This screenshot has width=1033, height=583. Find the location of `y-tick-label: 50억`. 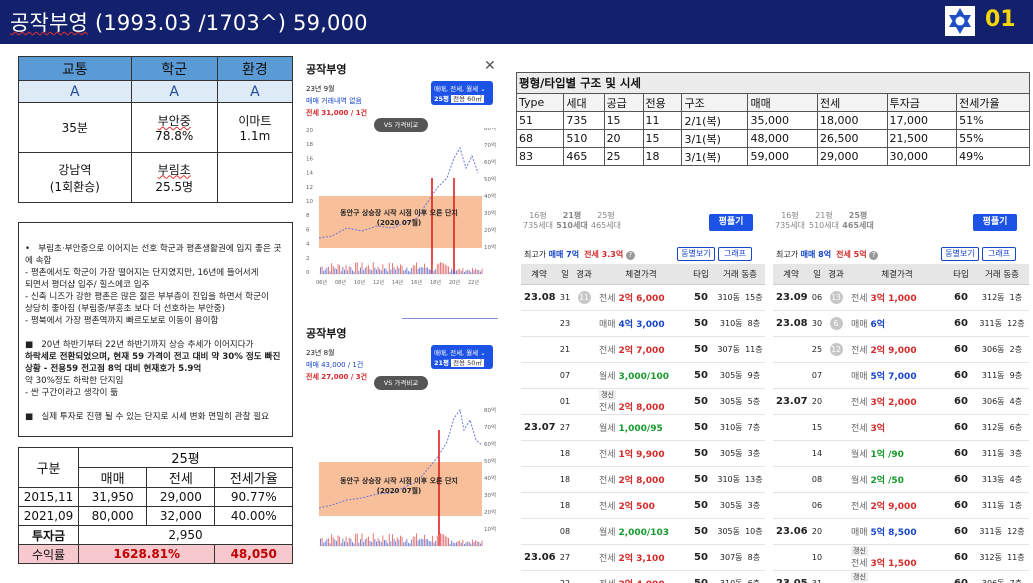

y-tick-label: 50억 is located at coordinates (490, 461).